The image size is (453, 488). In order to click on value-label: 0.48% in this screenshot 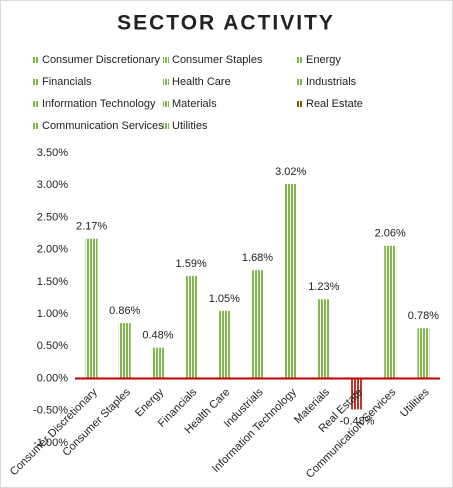, I will do `click(157, 336)`.